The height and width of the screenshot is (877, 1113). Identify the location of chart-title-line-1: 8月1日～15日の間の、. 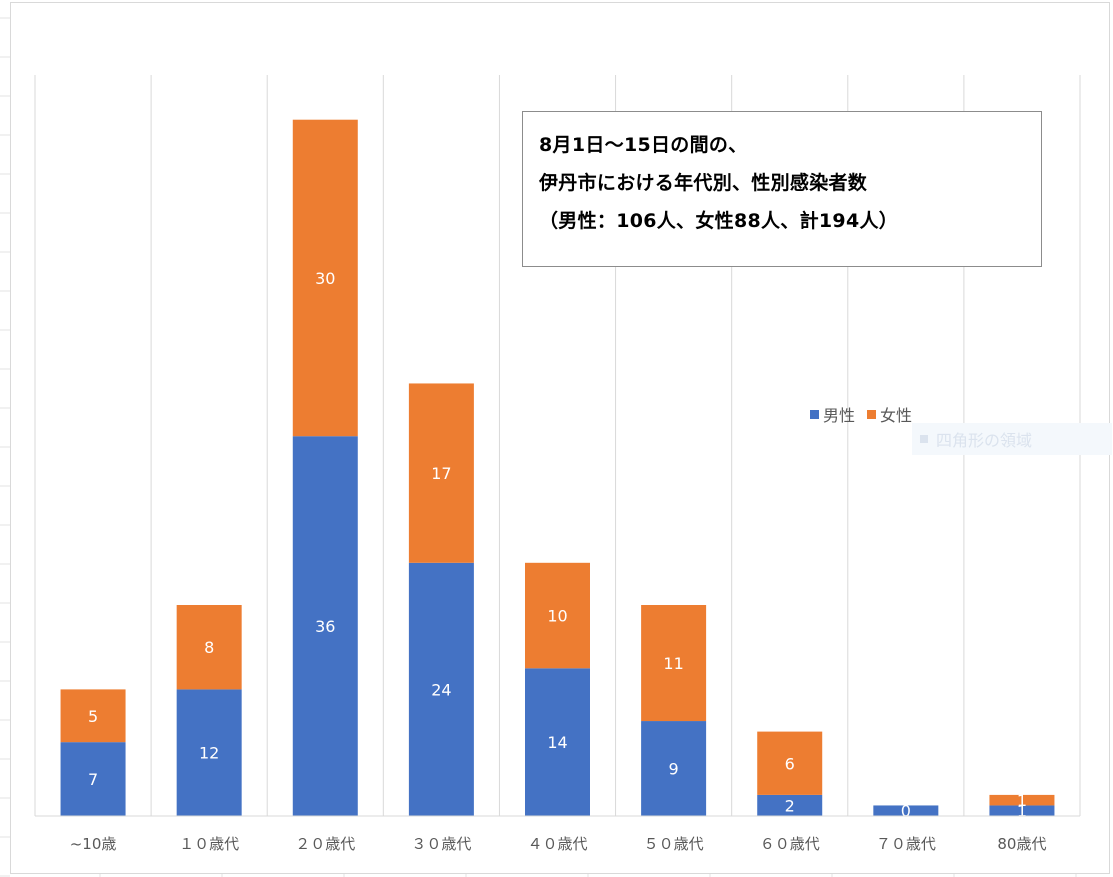
(643, 145).